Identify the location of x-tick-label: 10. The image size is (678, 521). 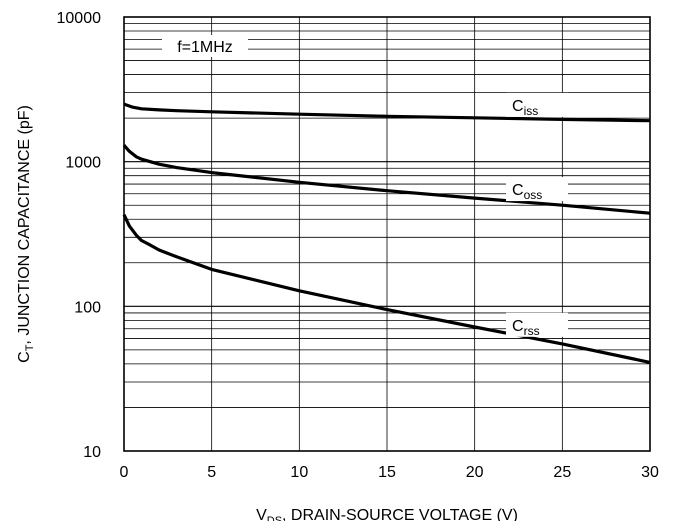
(299, 472).